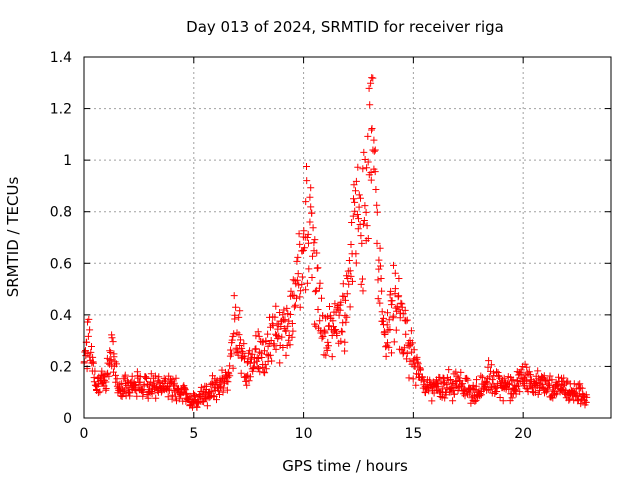  Describe the element at coordinates (13, 237) in the screenshot. I see `y-axis-label: SRMTID / TECUs` at that location.